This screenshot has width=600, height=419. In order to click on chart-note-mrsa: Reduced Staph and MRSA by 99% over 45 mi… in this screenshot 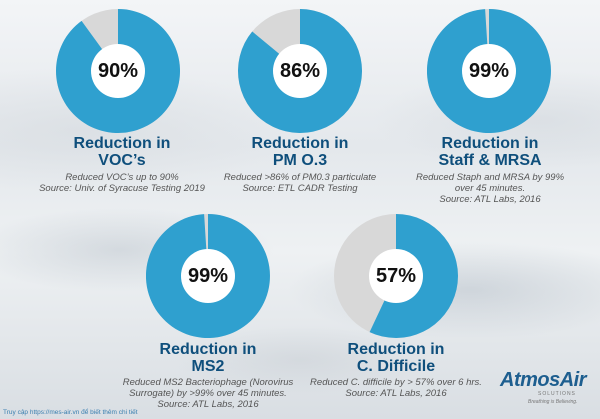, I will do `click(490, 188)`.